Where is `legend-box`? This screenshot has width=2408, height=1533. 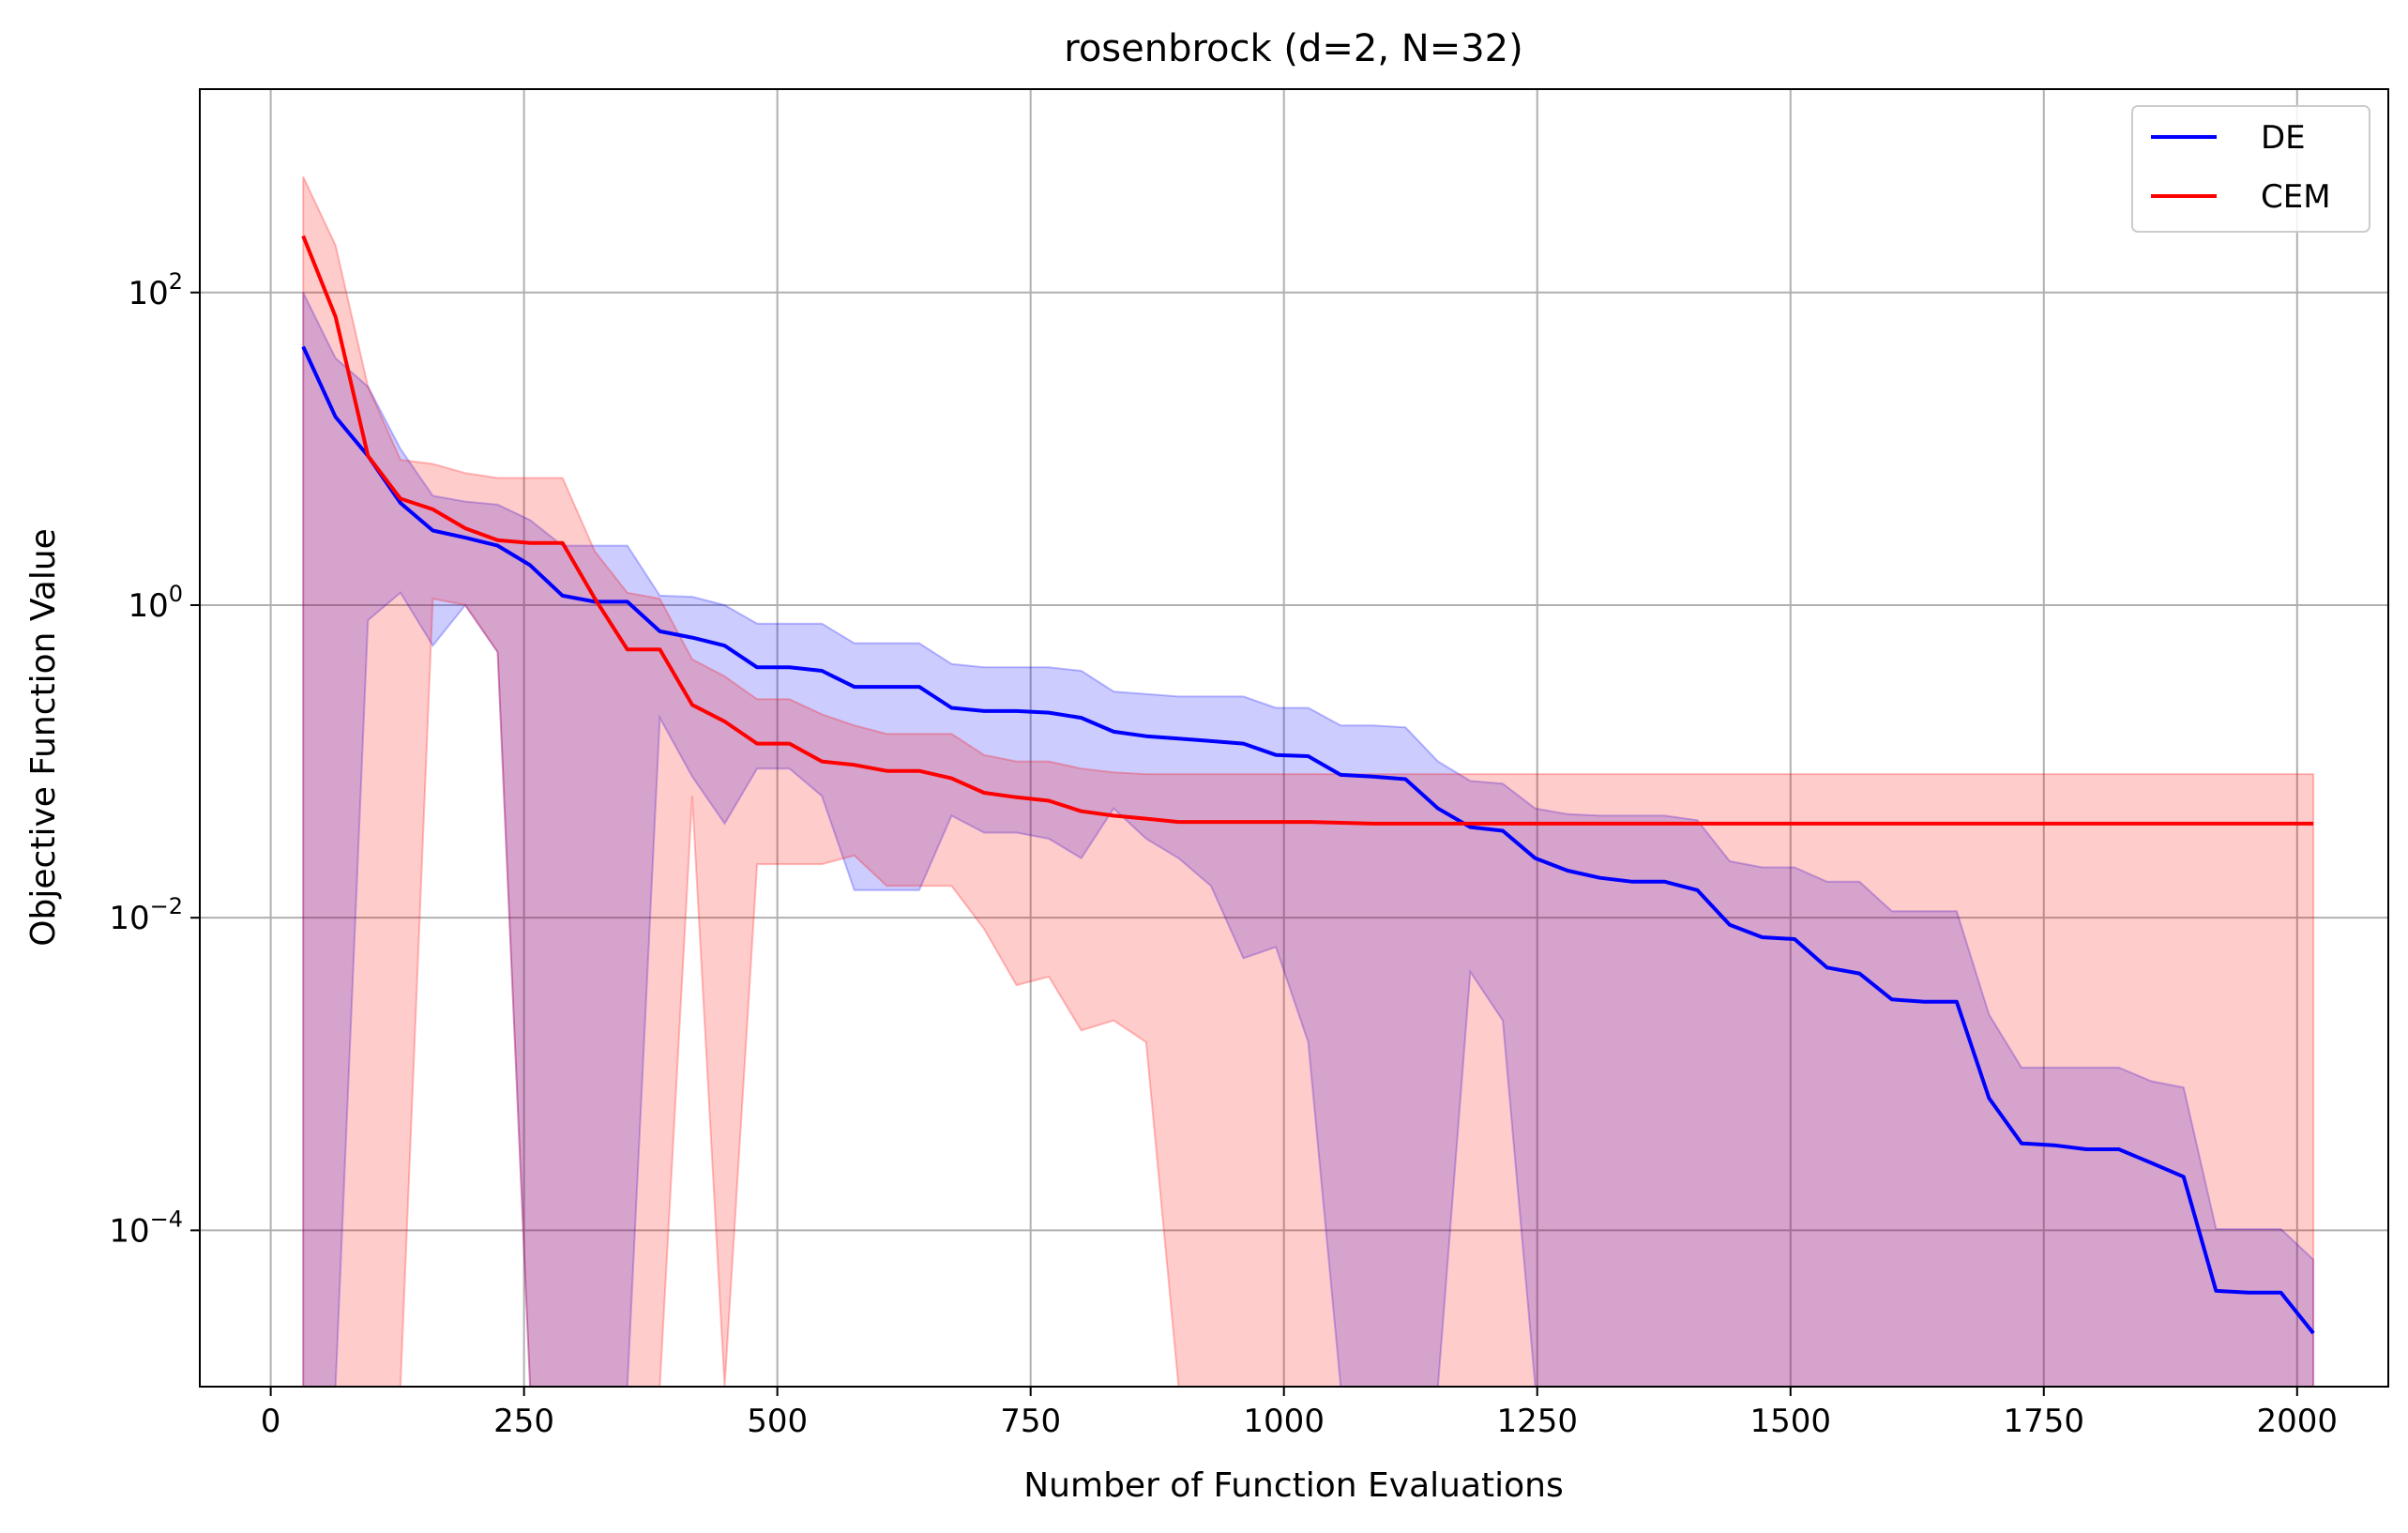 legend-box is located at coordinates (2251, 169).